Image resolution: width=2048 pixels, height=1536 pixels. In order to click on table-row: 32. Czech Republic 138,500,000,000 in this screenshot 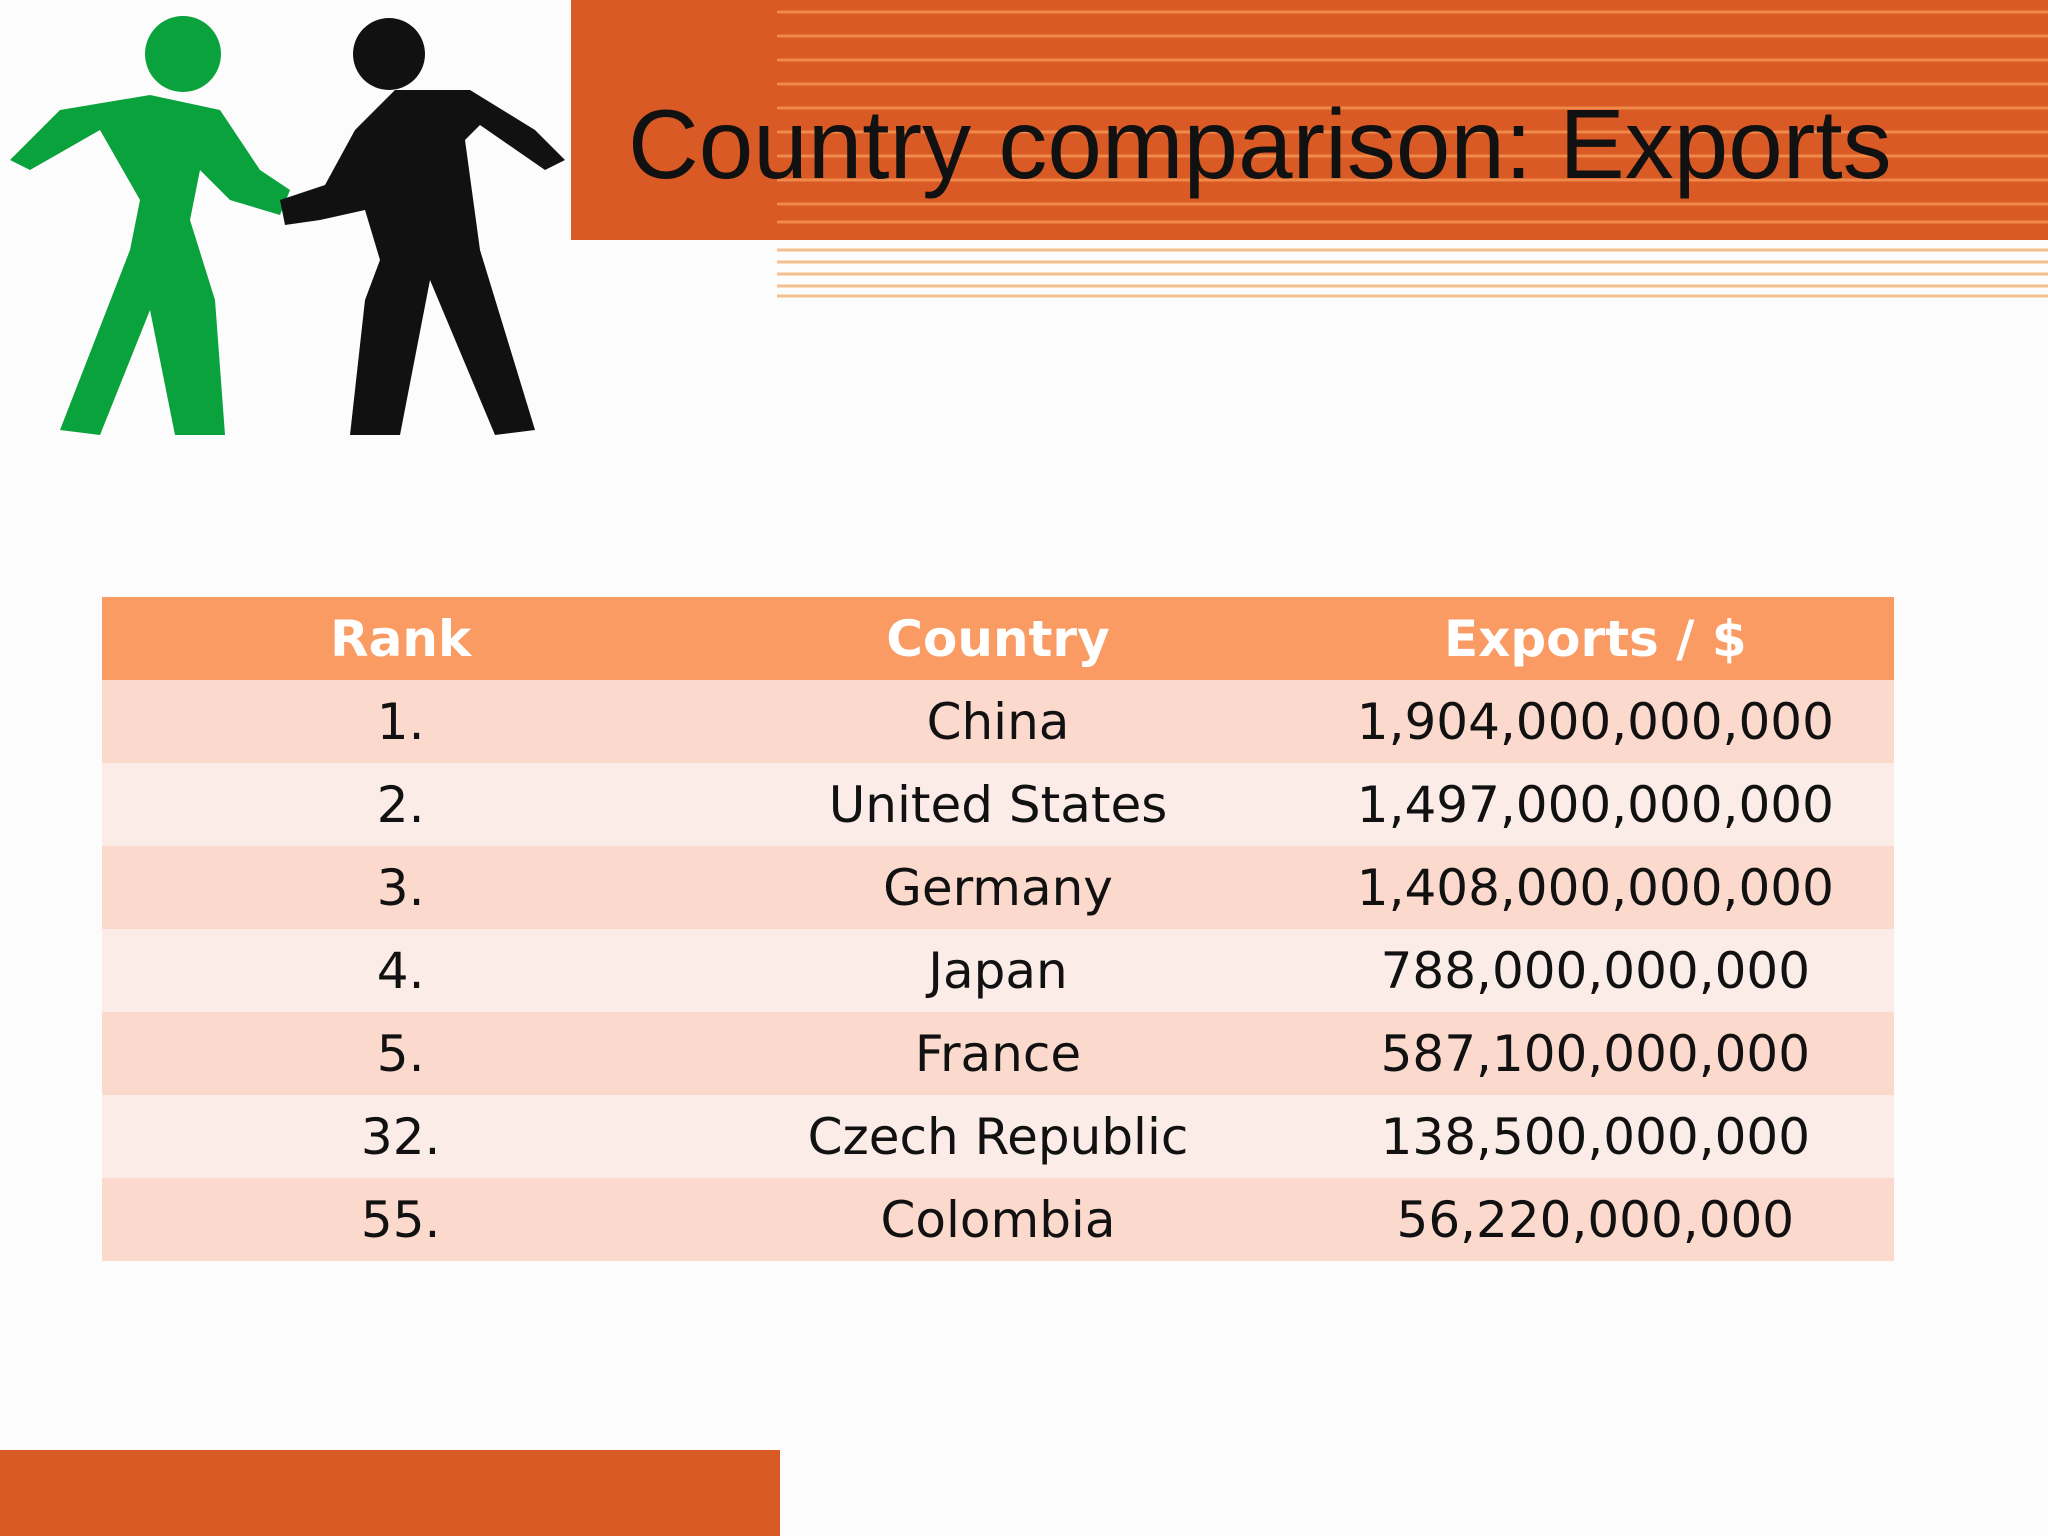, I will do `click(998, 1136)`.